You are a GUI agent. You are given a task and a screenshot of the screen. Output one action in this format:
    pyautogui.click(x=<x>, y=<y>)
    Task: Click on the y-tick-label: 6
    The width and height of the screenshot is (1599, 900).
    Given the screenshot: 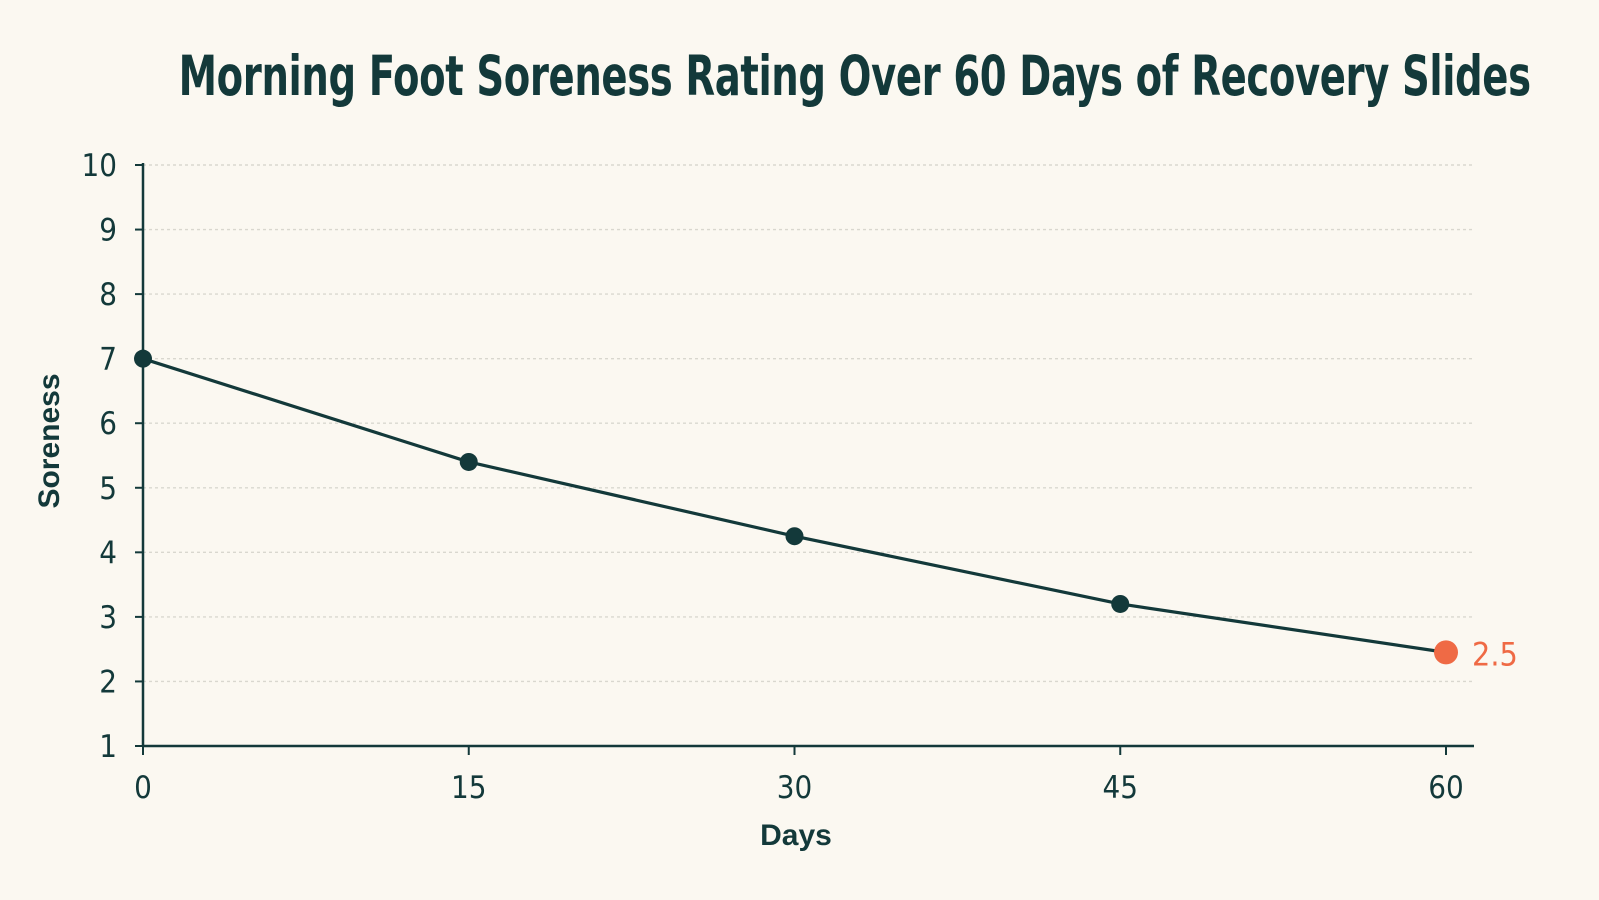 What is the action you would take?
    pyautogui.click(x=108, y=424)
    